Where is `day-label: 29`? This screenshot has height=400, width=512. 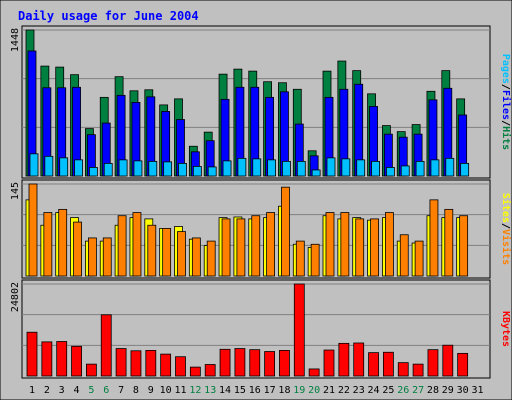 day-label: 29 is located at coordinates (448, 390).